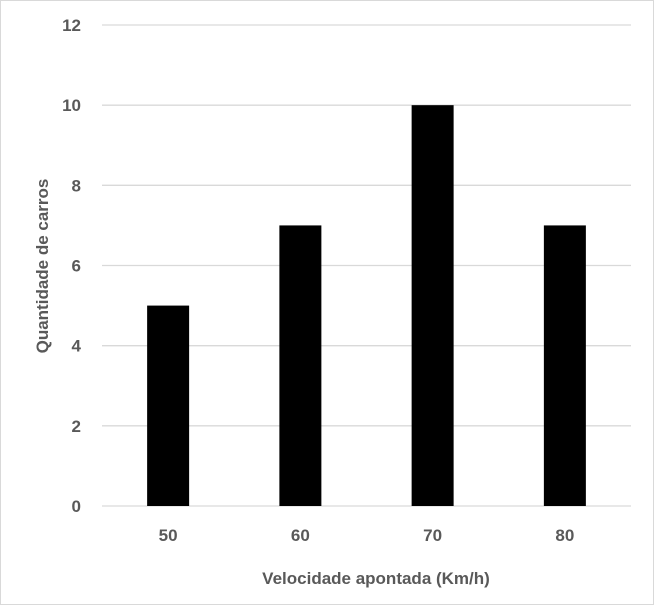 The width and height of the screenshot is (654, 606). Describe the element at coordinates (76, 506) in the screenshot. I see `y-tick-label: 0` at that location.